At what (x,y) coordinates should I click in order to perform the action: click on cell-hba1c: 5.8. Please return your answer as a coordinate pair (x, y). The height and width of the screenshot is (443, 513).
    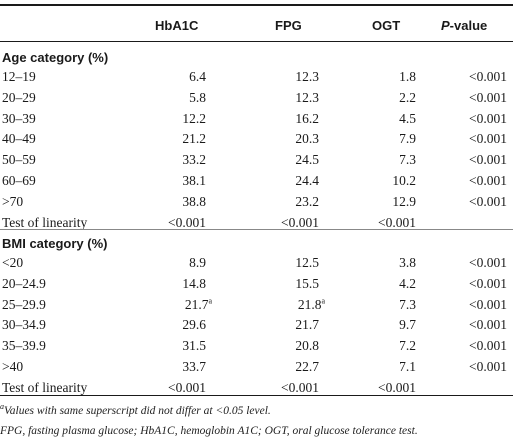
    Looking at the image, I should click on (197, 98).